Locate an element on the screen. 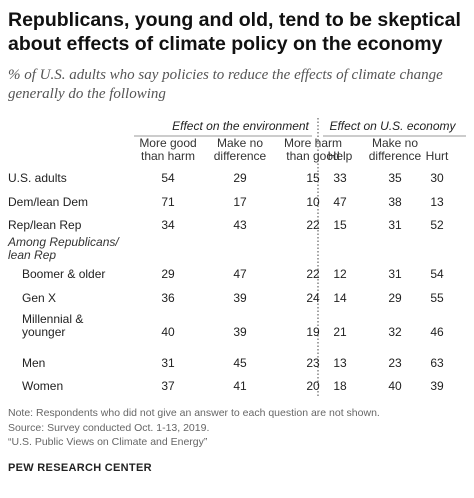  row-label: U.S. adults is located at coordinates (37, 178).